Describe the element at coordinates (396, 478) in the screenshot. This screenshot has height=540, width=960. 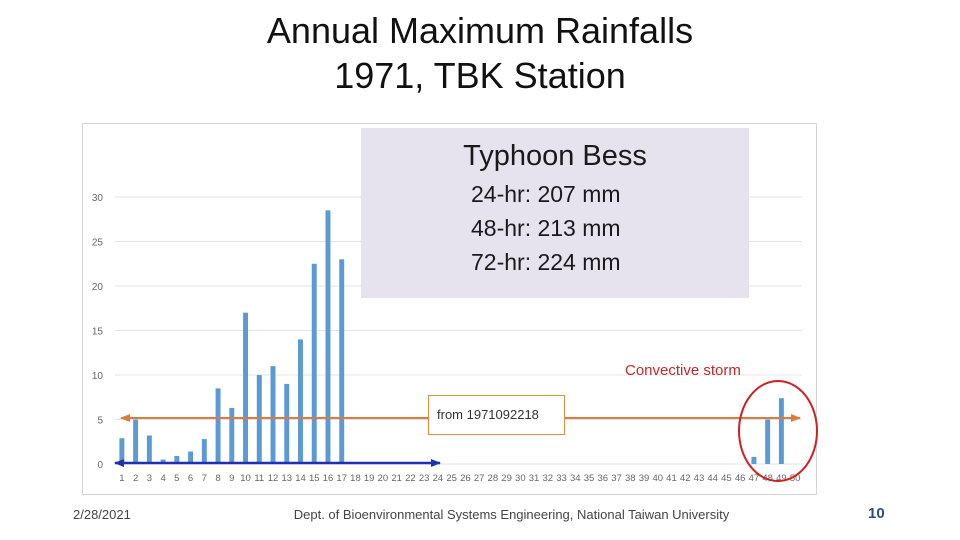
I see `x-tick-label: 21` at that location.